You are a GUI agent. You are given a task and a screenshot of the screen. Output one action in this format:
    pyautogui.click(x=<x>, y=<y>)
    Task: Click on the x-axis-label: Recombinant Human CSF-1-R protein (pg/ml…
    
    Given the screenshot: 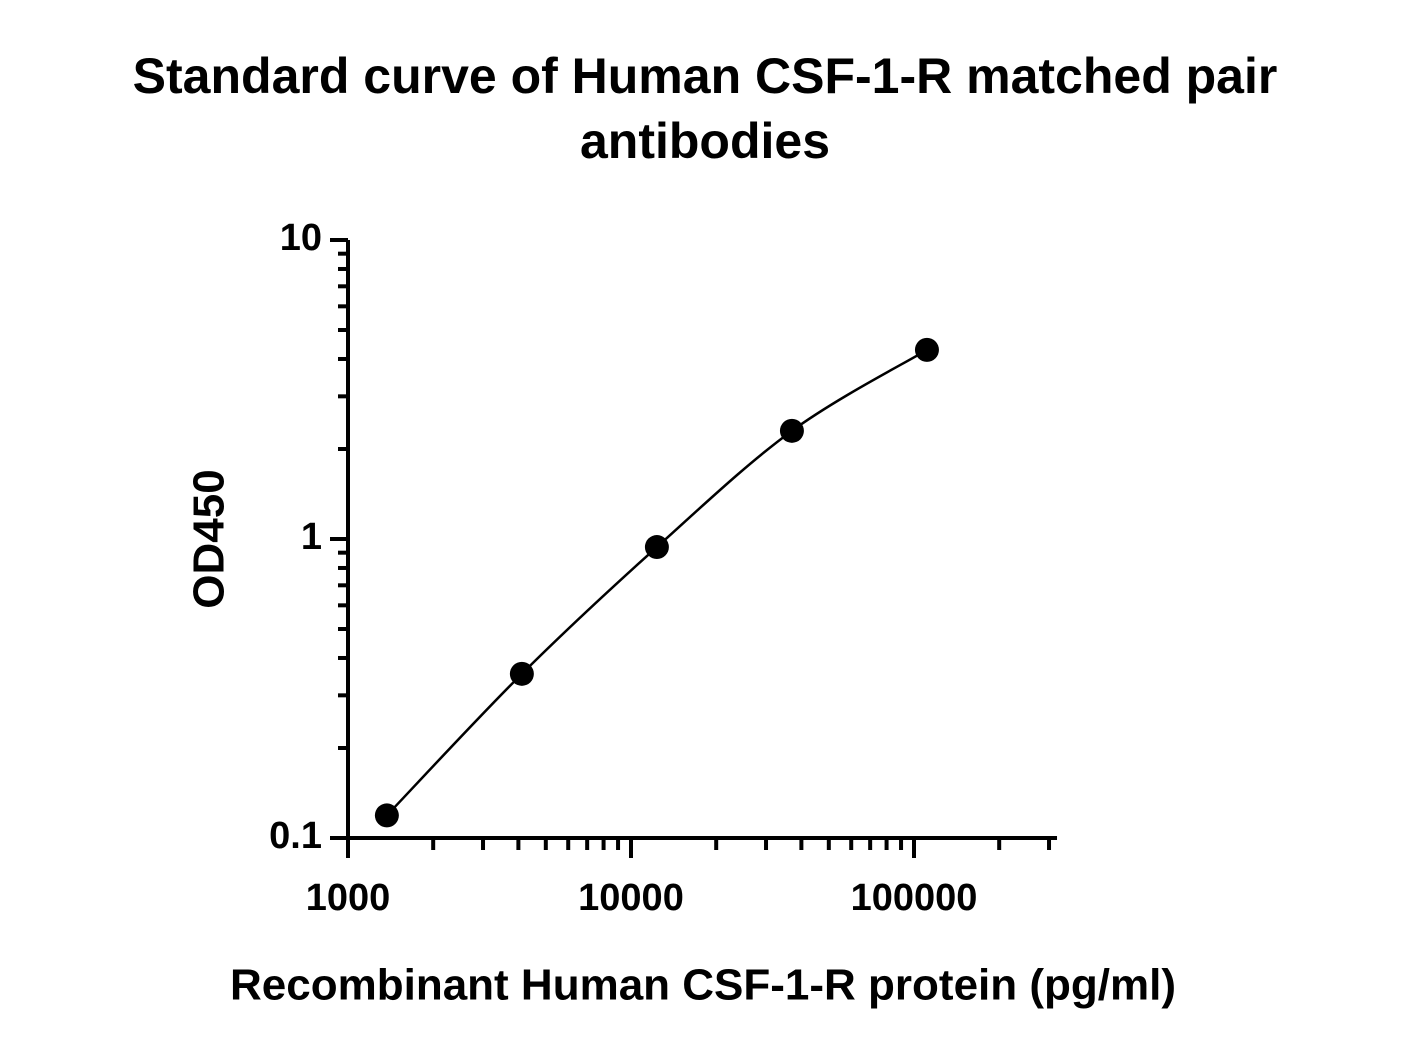 What is the action you would take?
    pyautogui.click(x=703, y=985)
    